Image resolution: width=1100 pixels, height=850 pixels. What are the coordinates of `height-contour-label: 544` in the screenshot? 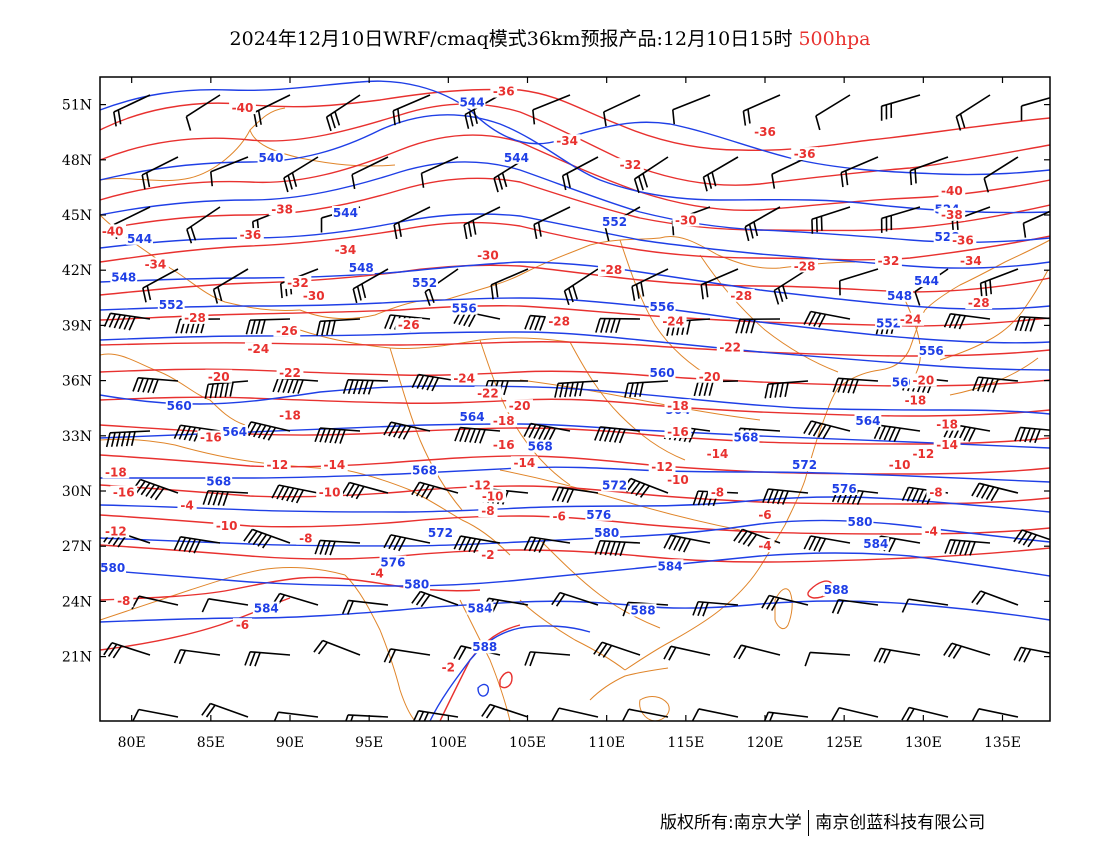 It's located at (472, 103).